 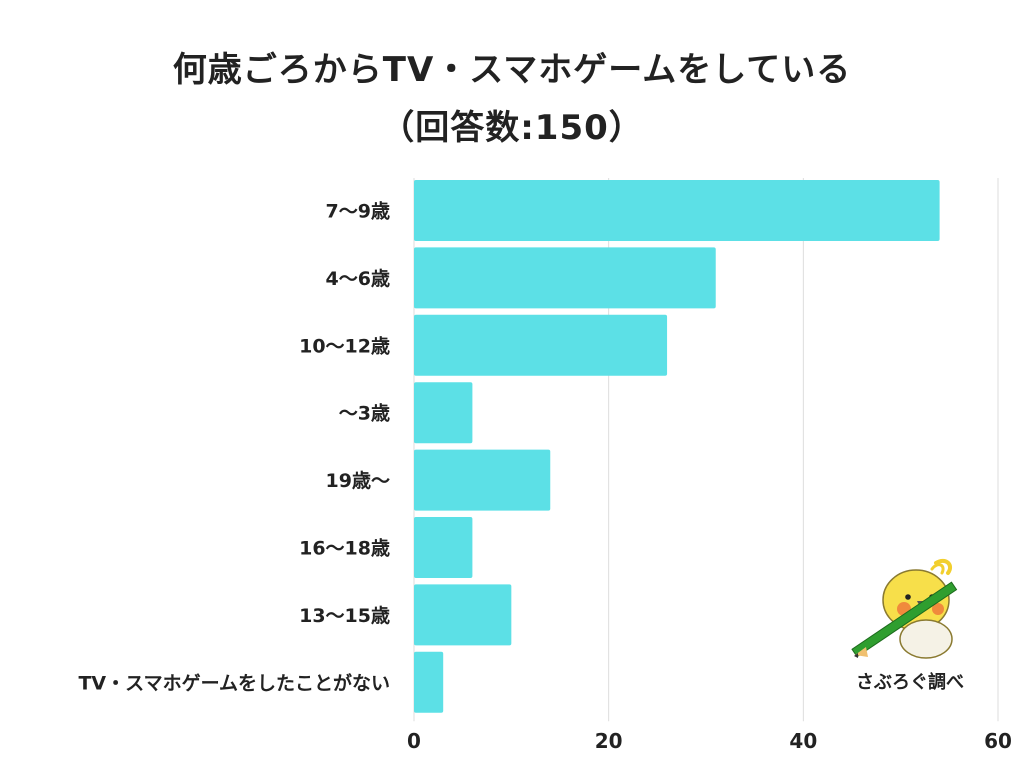 I want to click on category-label: 13〜15歳, so click(x=344, y=616).